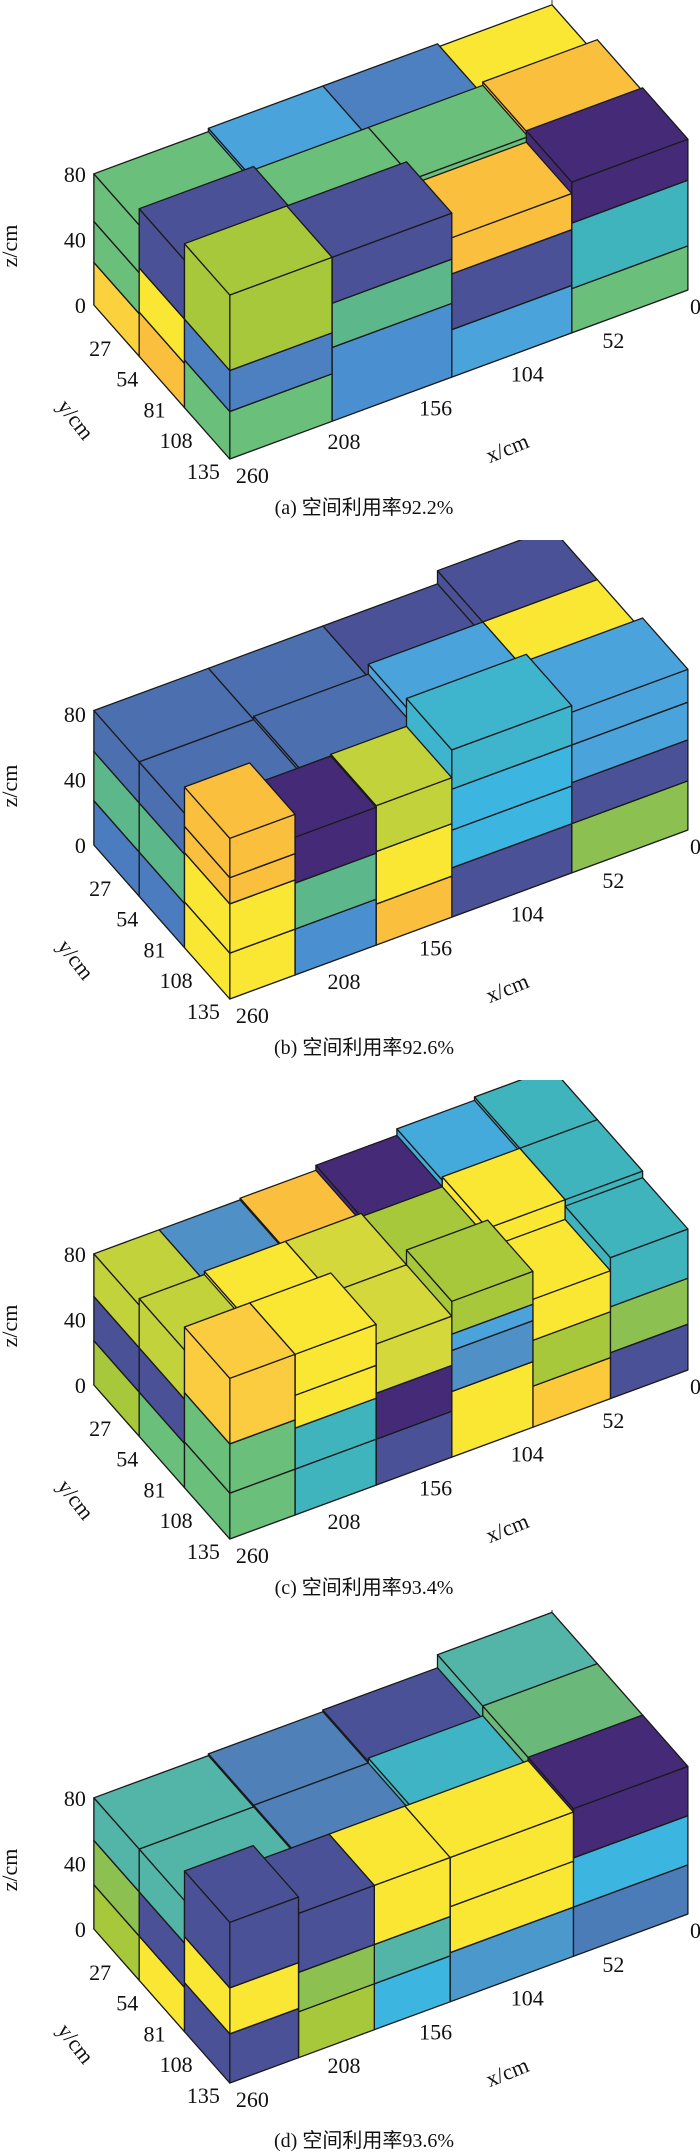 This screenshot has width=700, height=2153. I want to click on caption-b: (b) 空间利用率92.6%, so click(364, 1048).